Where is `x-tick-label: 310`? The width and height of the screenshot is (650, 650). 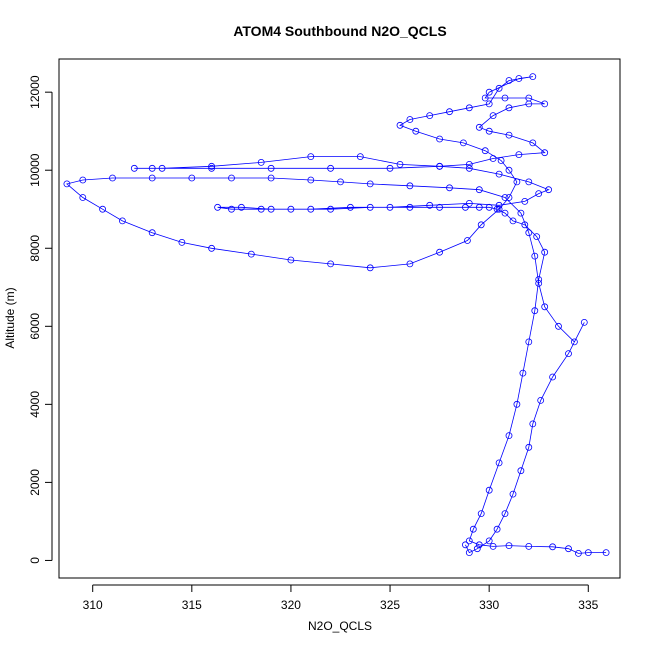
x-tick-label: 310 is located at coordinates (93, 605).